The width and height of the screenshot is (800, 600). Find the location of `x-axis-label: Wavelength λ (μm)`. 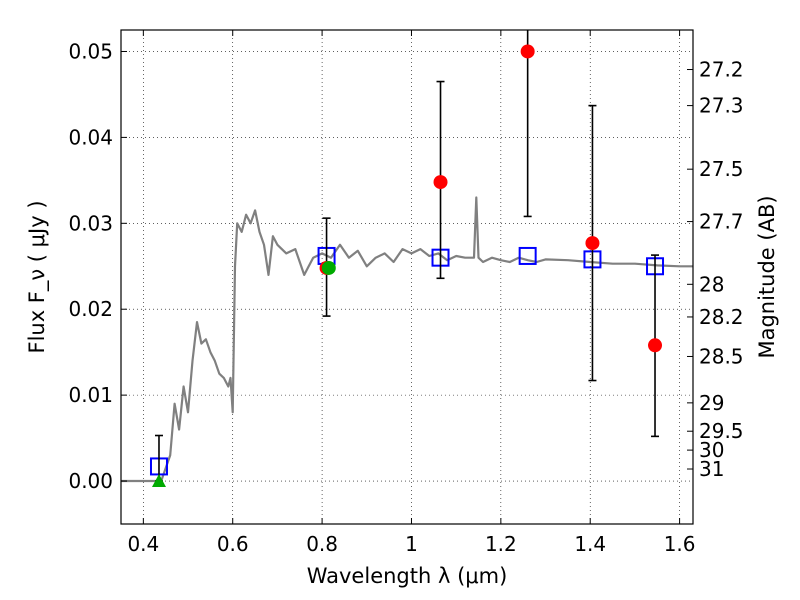

x-axis-label: Wavelength λ (μm) is located at coordinates (407, 576).